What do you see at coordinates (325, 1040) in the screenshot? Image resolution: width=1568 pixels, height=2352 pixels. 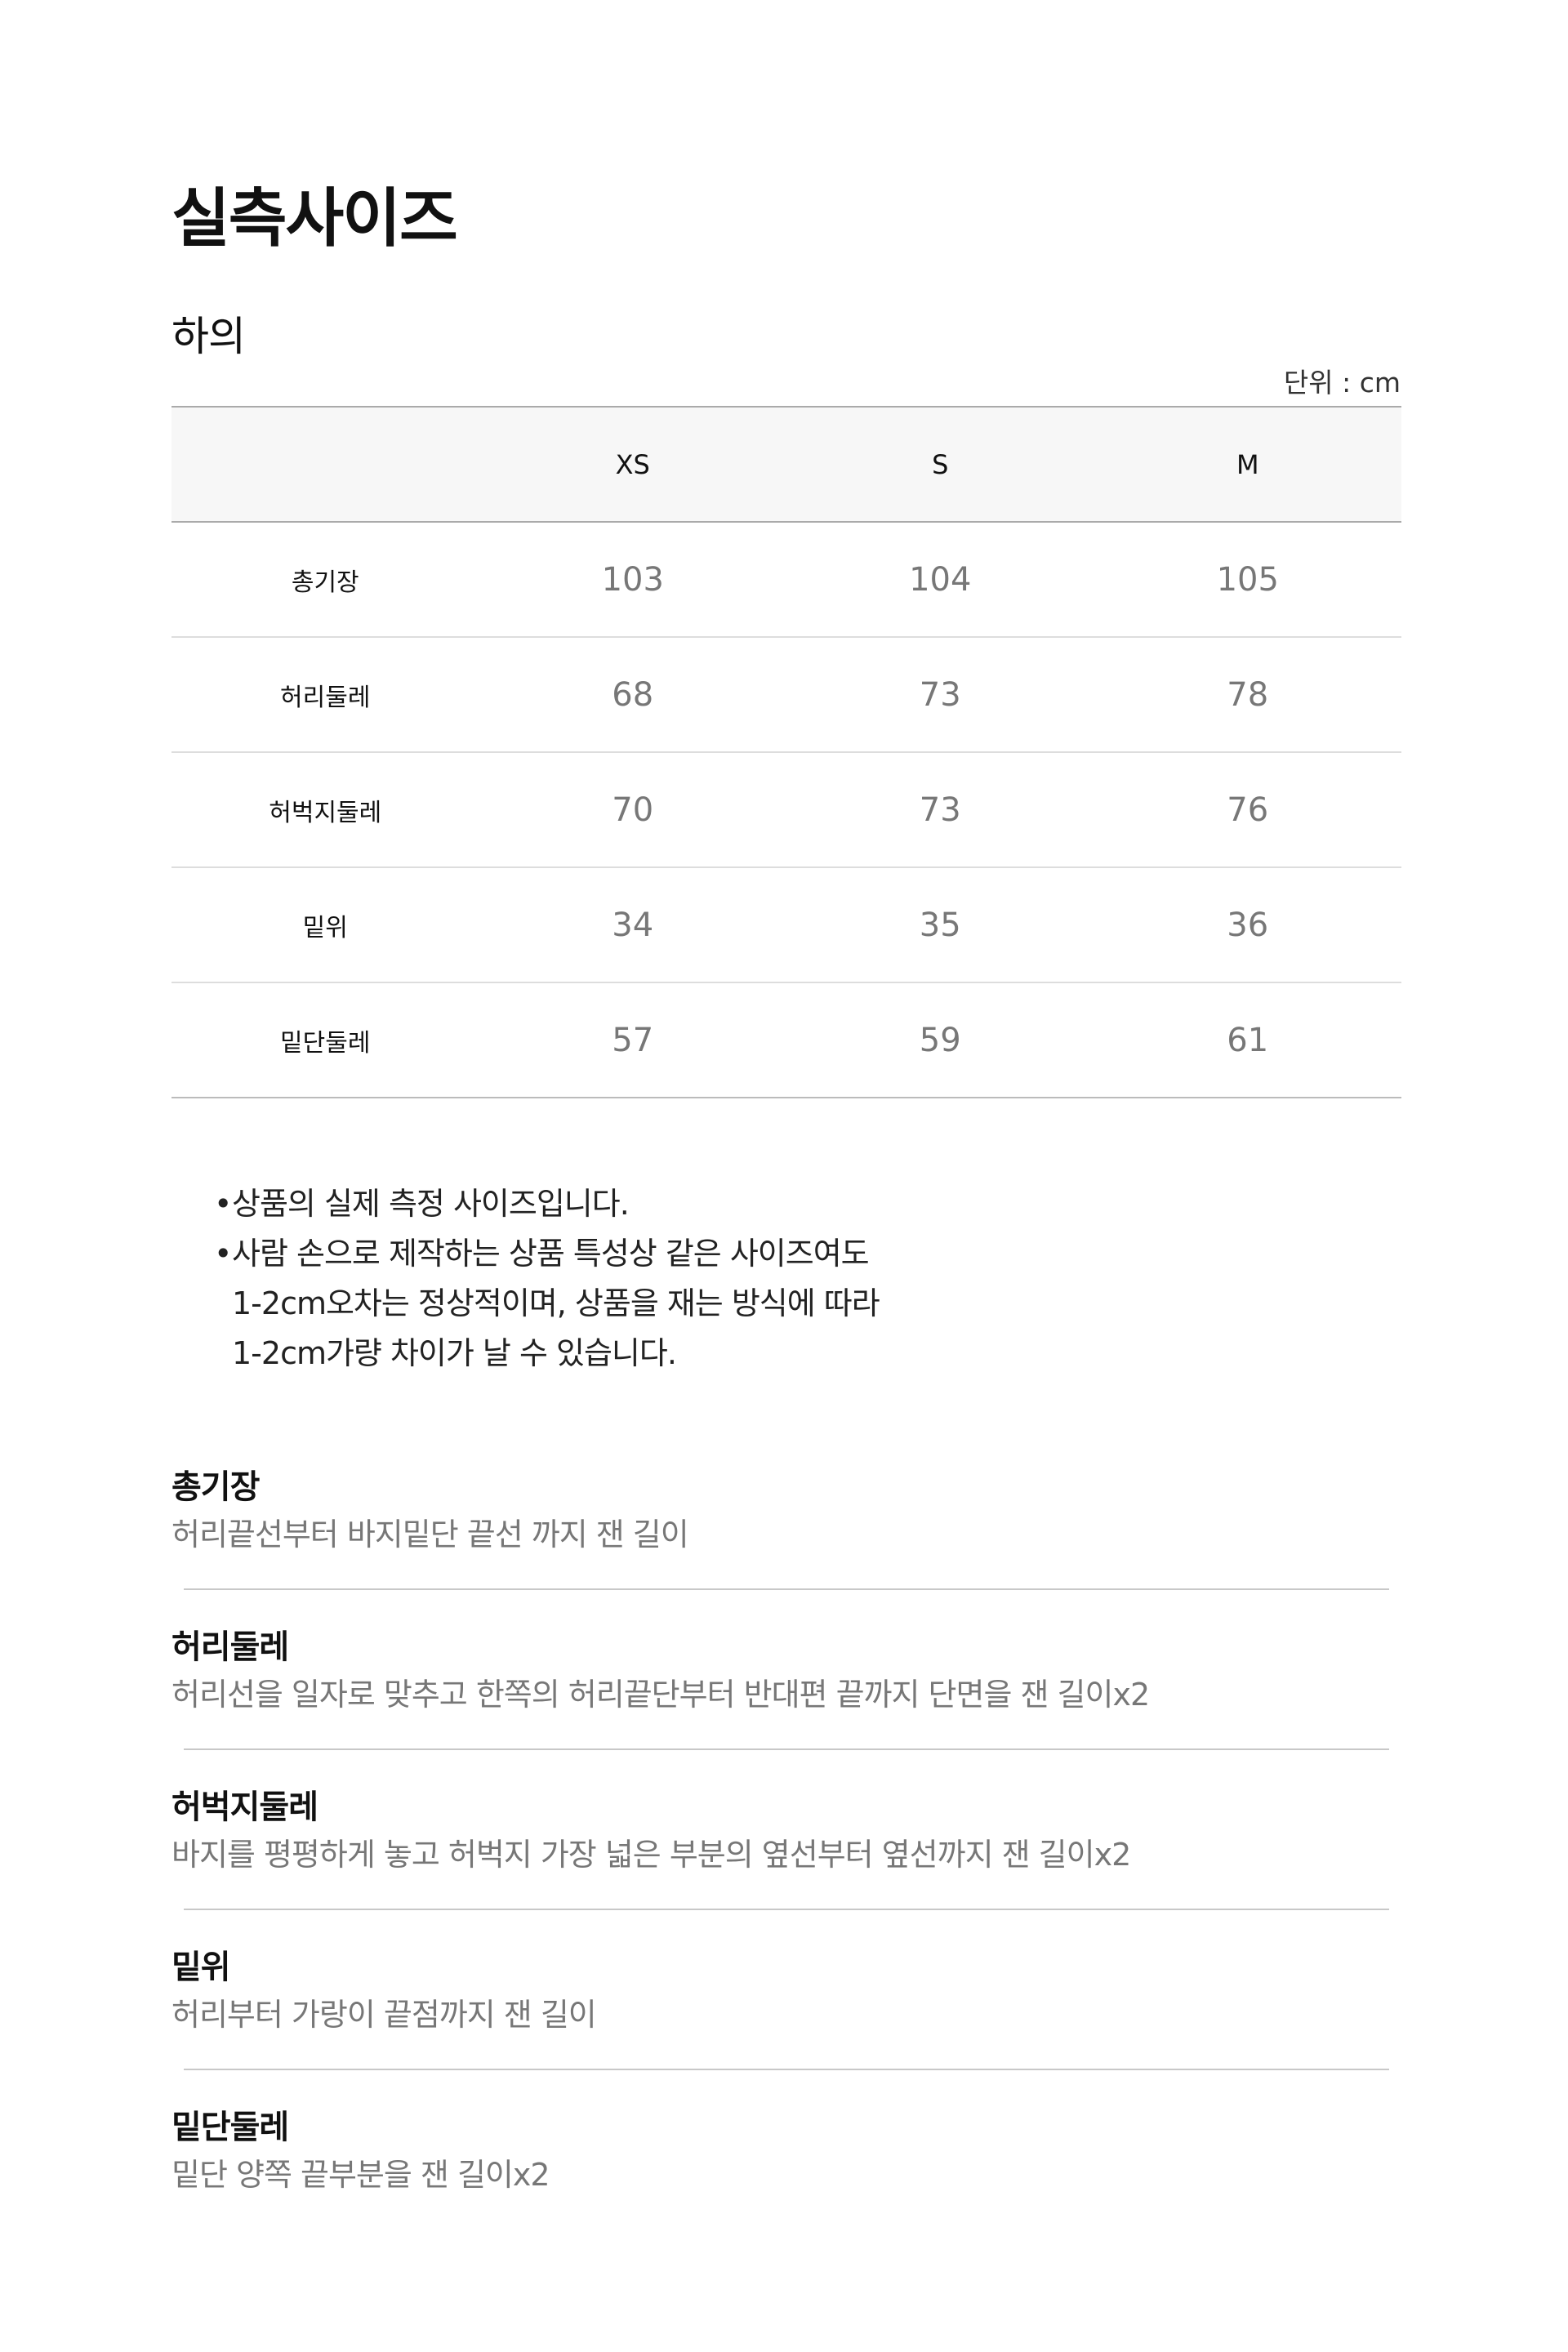 I see `row-label: 밑단둘레` at bounding box center [325, 1040].